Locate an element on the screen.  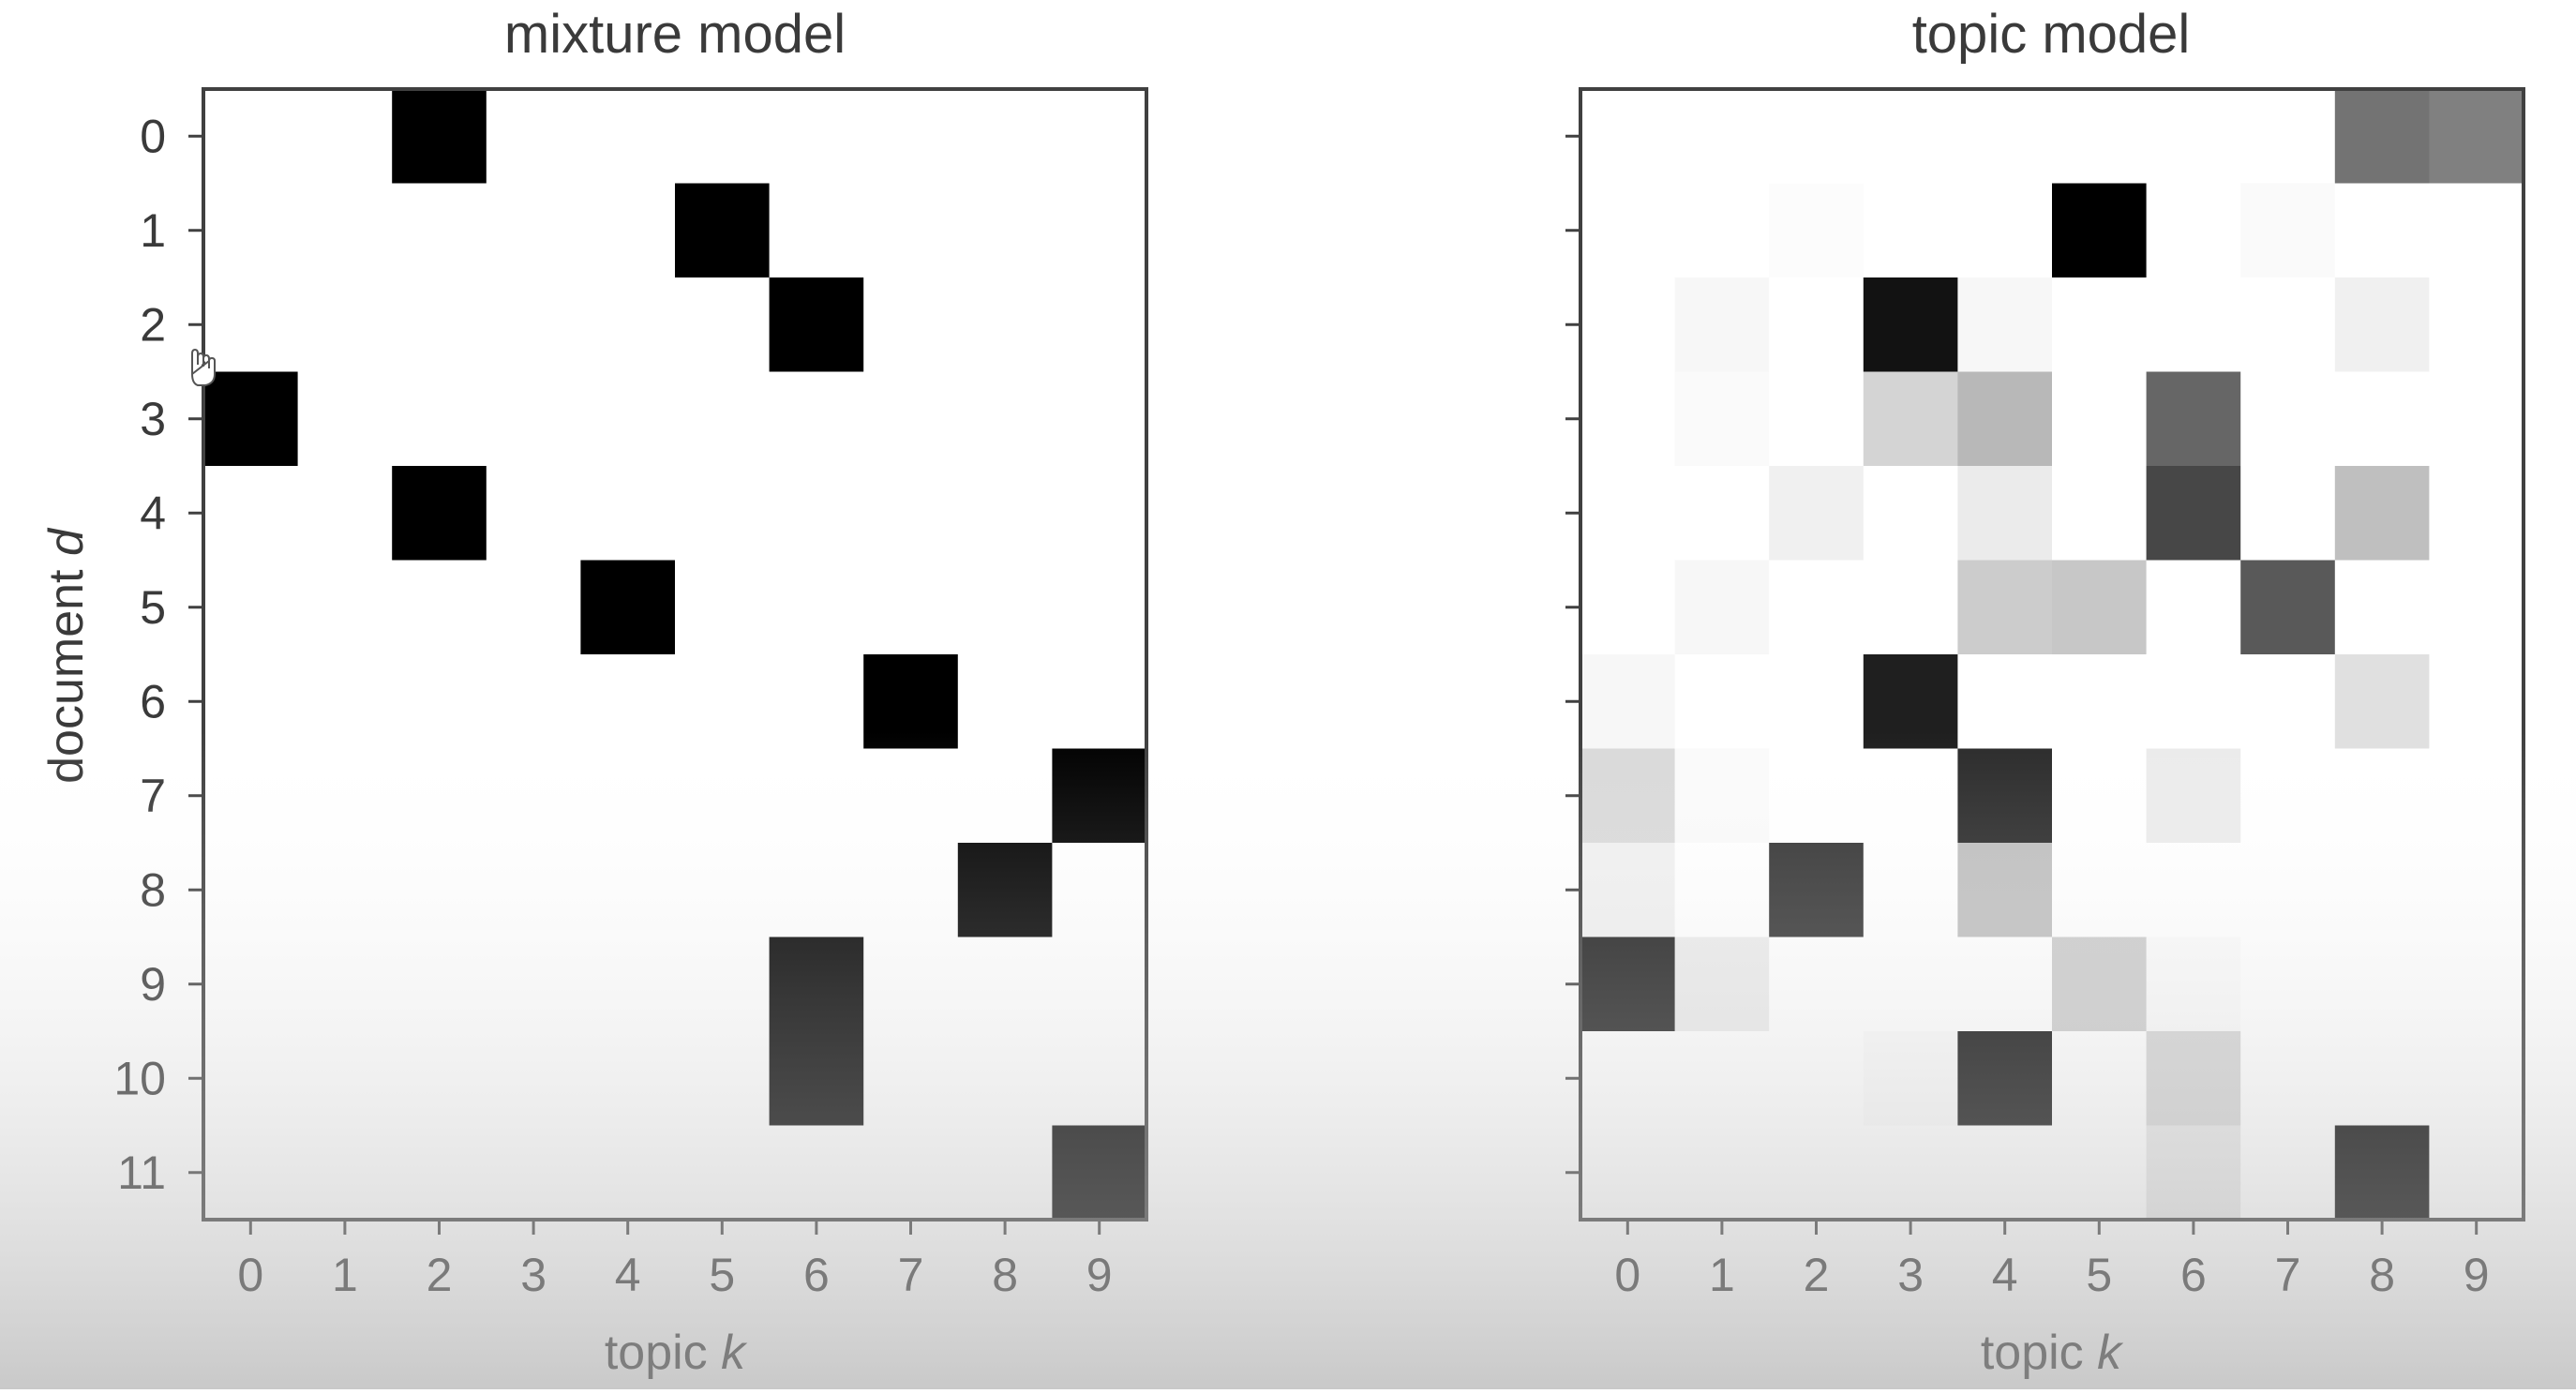
x-tick-label: 8 is located at coordinates (1005, 1275).